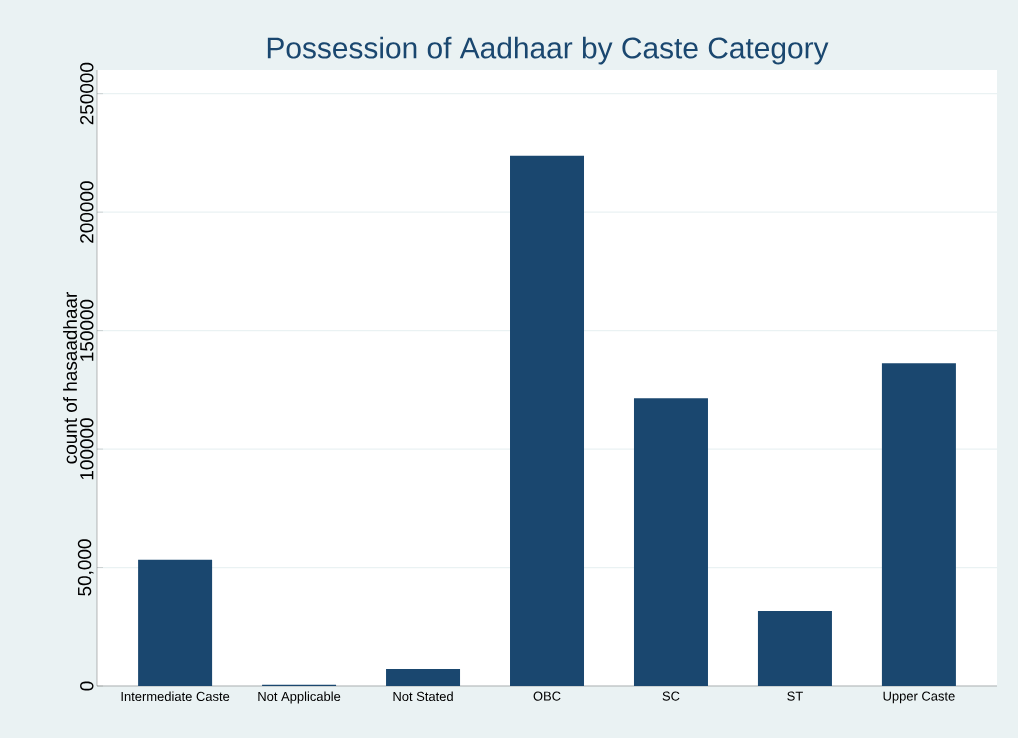 The width and height of the screenshot is (1018, 738). I want to click on y-tick-label: 50,000, so click(85, 567).